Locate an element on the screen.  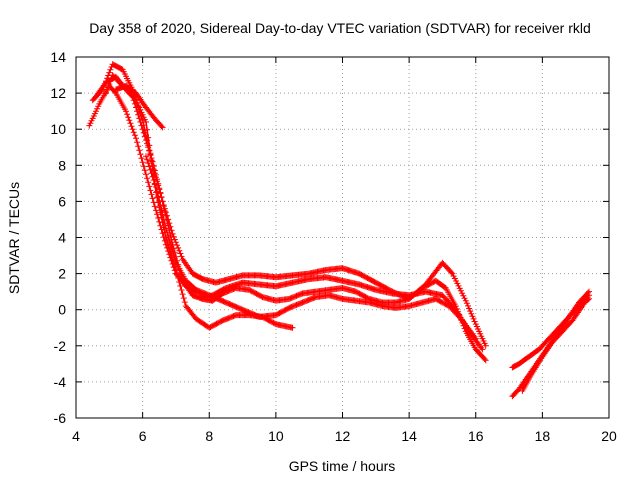
x-tick-label: 20 is located at coordinates (609, 436).